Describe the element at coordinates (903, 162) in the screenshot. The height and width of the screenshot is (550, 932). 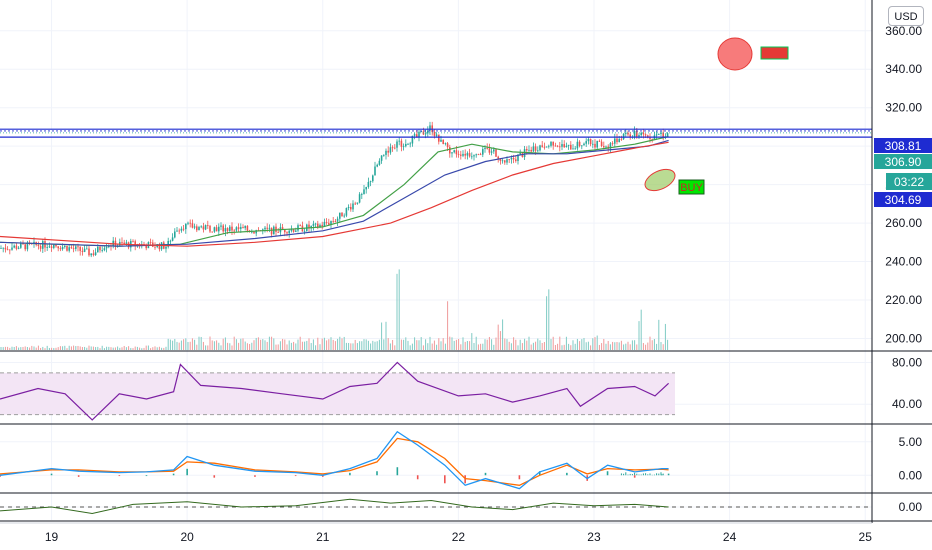
I see `last-price-label: 306.90` at that location.